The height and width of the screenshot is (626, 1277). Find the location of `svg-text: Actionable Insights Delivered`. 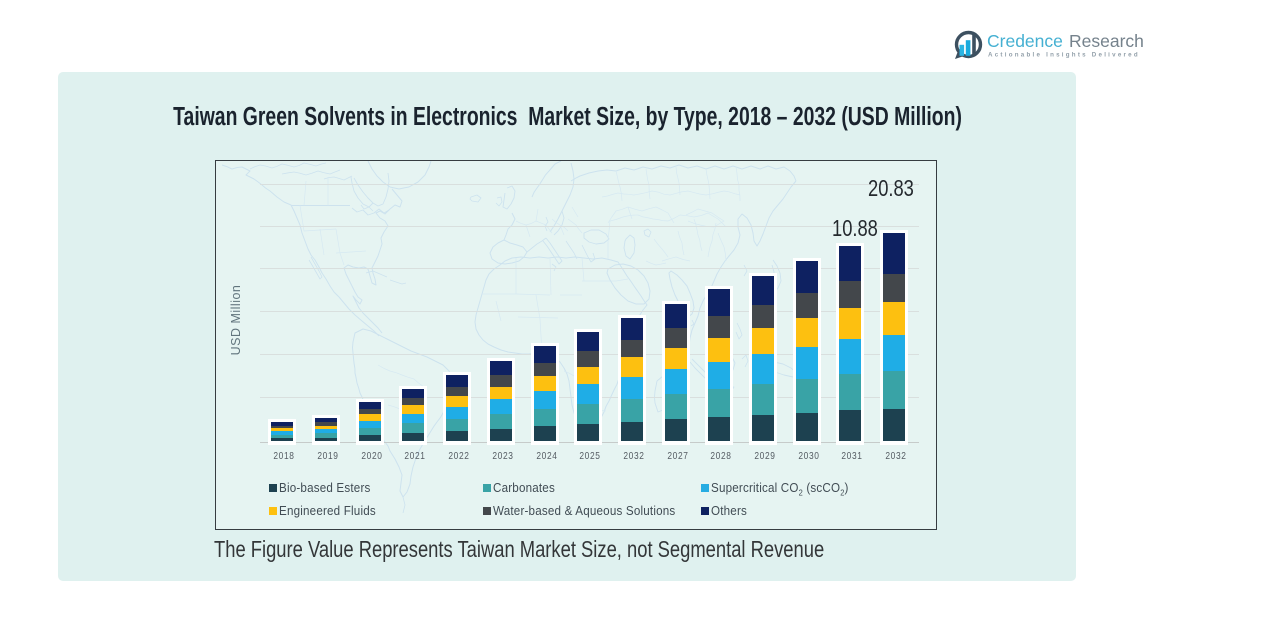

svg-text: Actionable Insights Delivered is located at coordinates (1064, 54).